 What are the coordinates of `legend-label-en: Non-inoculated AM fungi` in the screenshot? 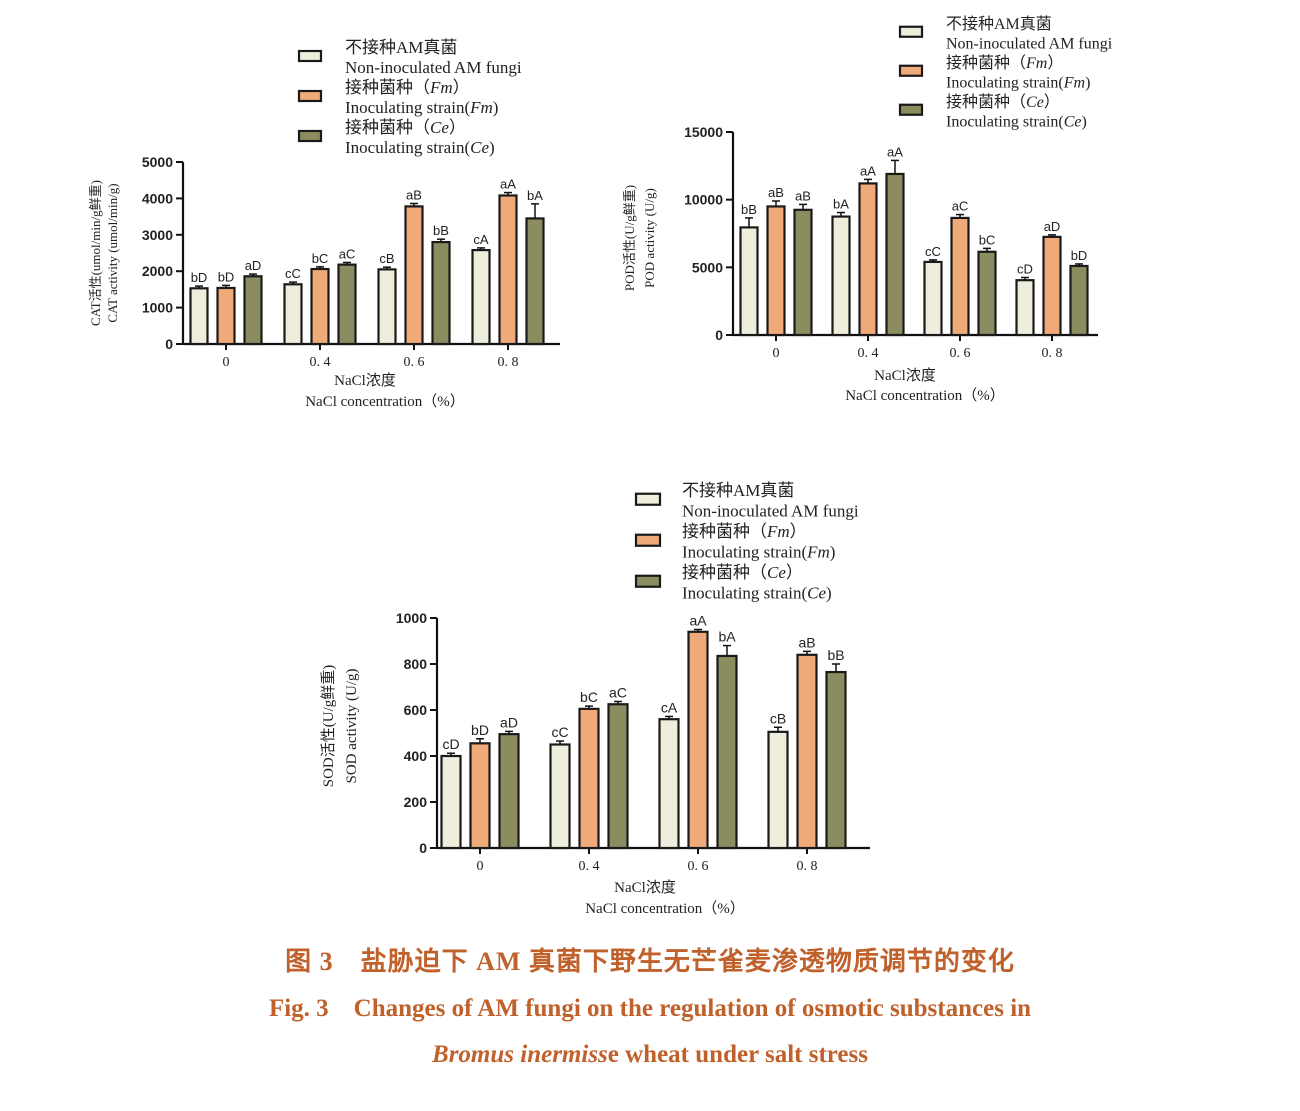 It's located at (1029, 44).